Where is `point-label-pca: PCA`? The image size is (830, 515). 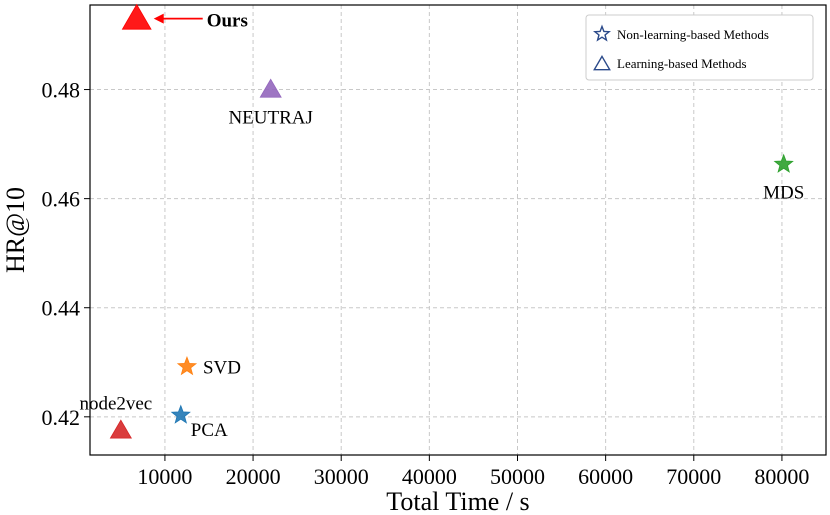 point-label-pca: PCA is located at coordinates (209, 430).